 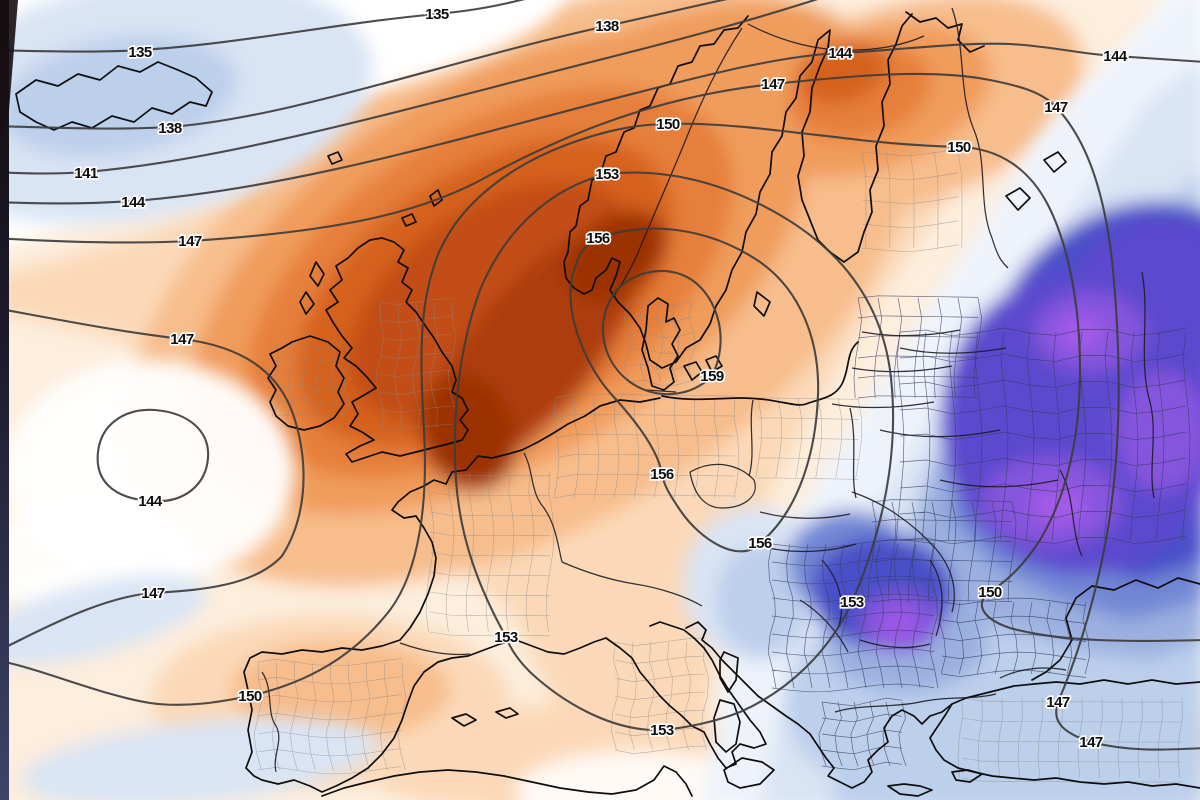 I want to click on coast-italy, so click(x=686, y=695).